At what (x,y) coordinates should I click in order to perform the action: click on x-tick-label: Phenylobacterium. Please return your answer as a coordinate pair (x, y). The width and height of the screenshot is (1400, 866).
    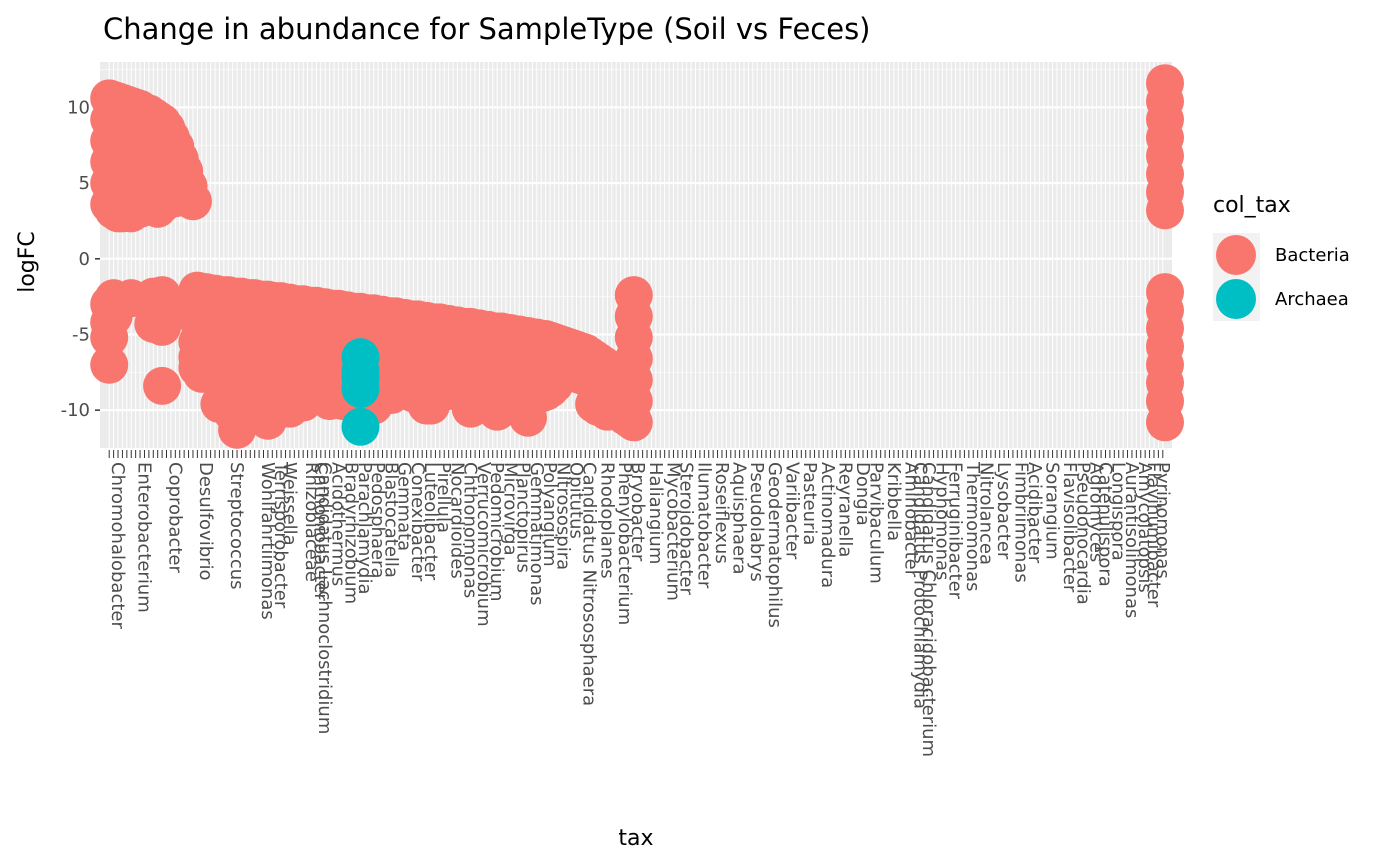
    Looking at the image, I should click on (624, 543).